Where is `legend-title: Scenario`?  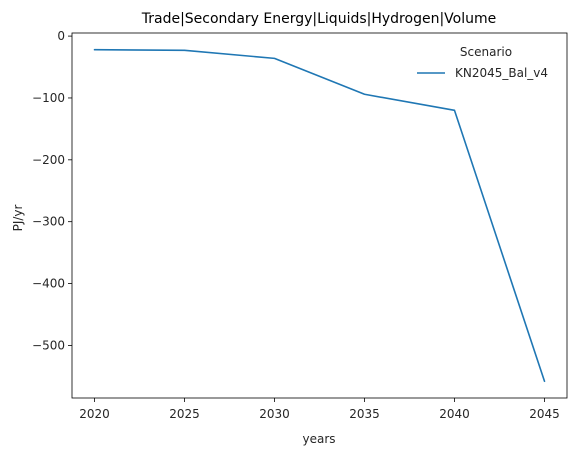 legend-title: Scenario is located at coordinates (486, 52).